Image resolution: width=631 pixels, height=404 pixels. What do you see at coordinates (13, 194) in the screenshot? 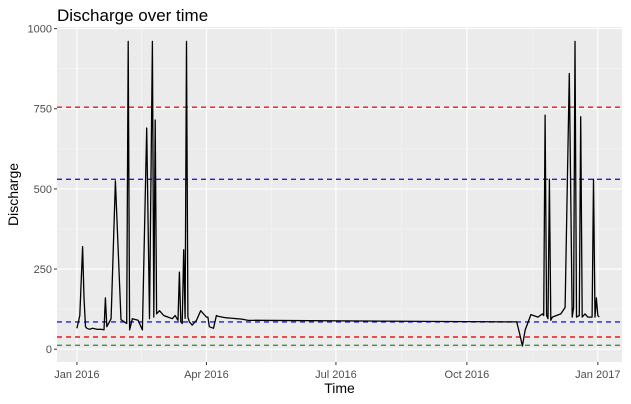
I see `y-axis-title: Discharge` at bounding box center [13, 194].